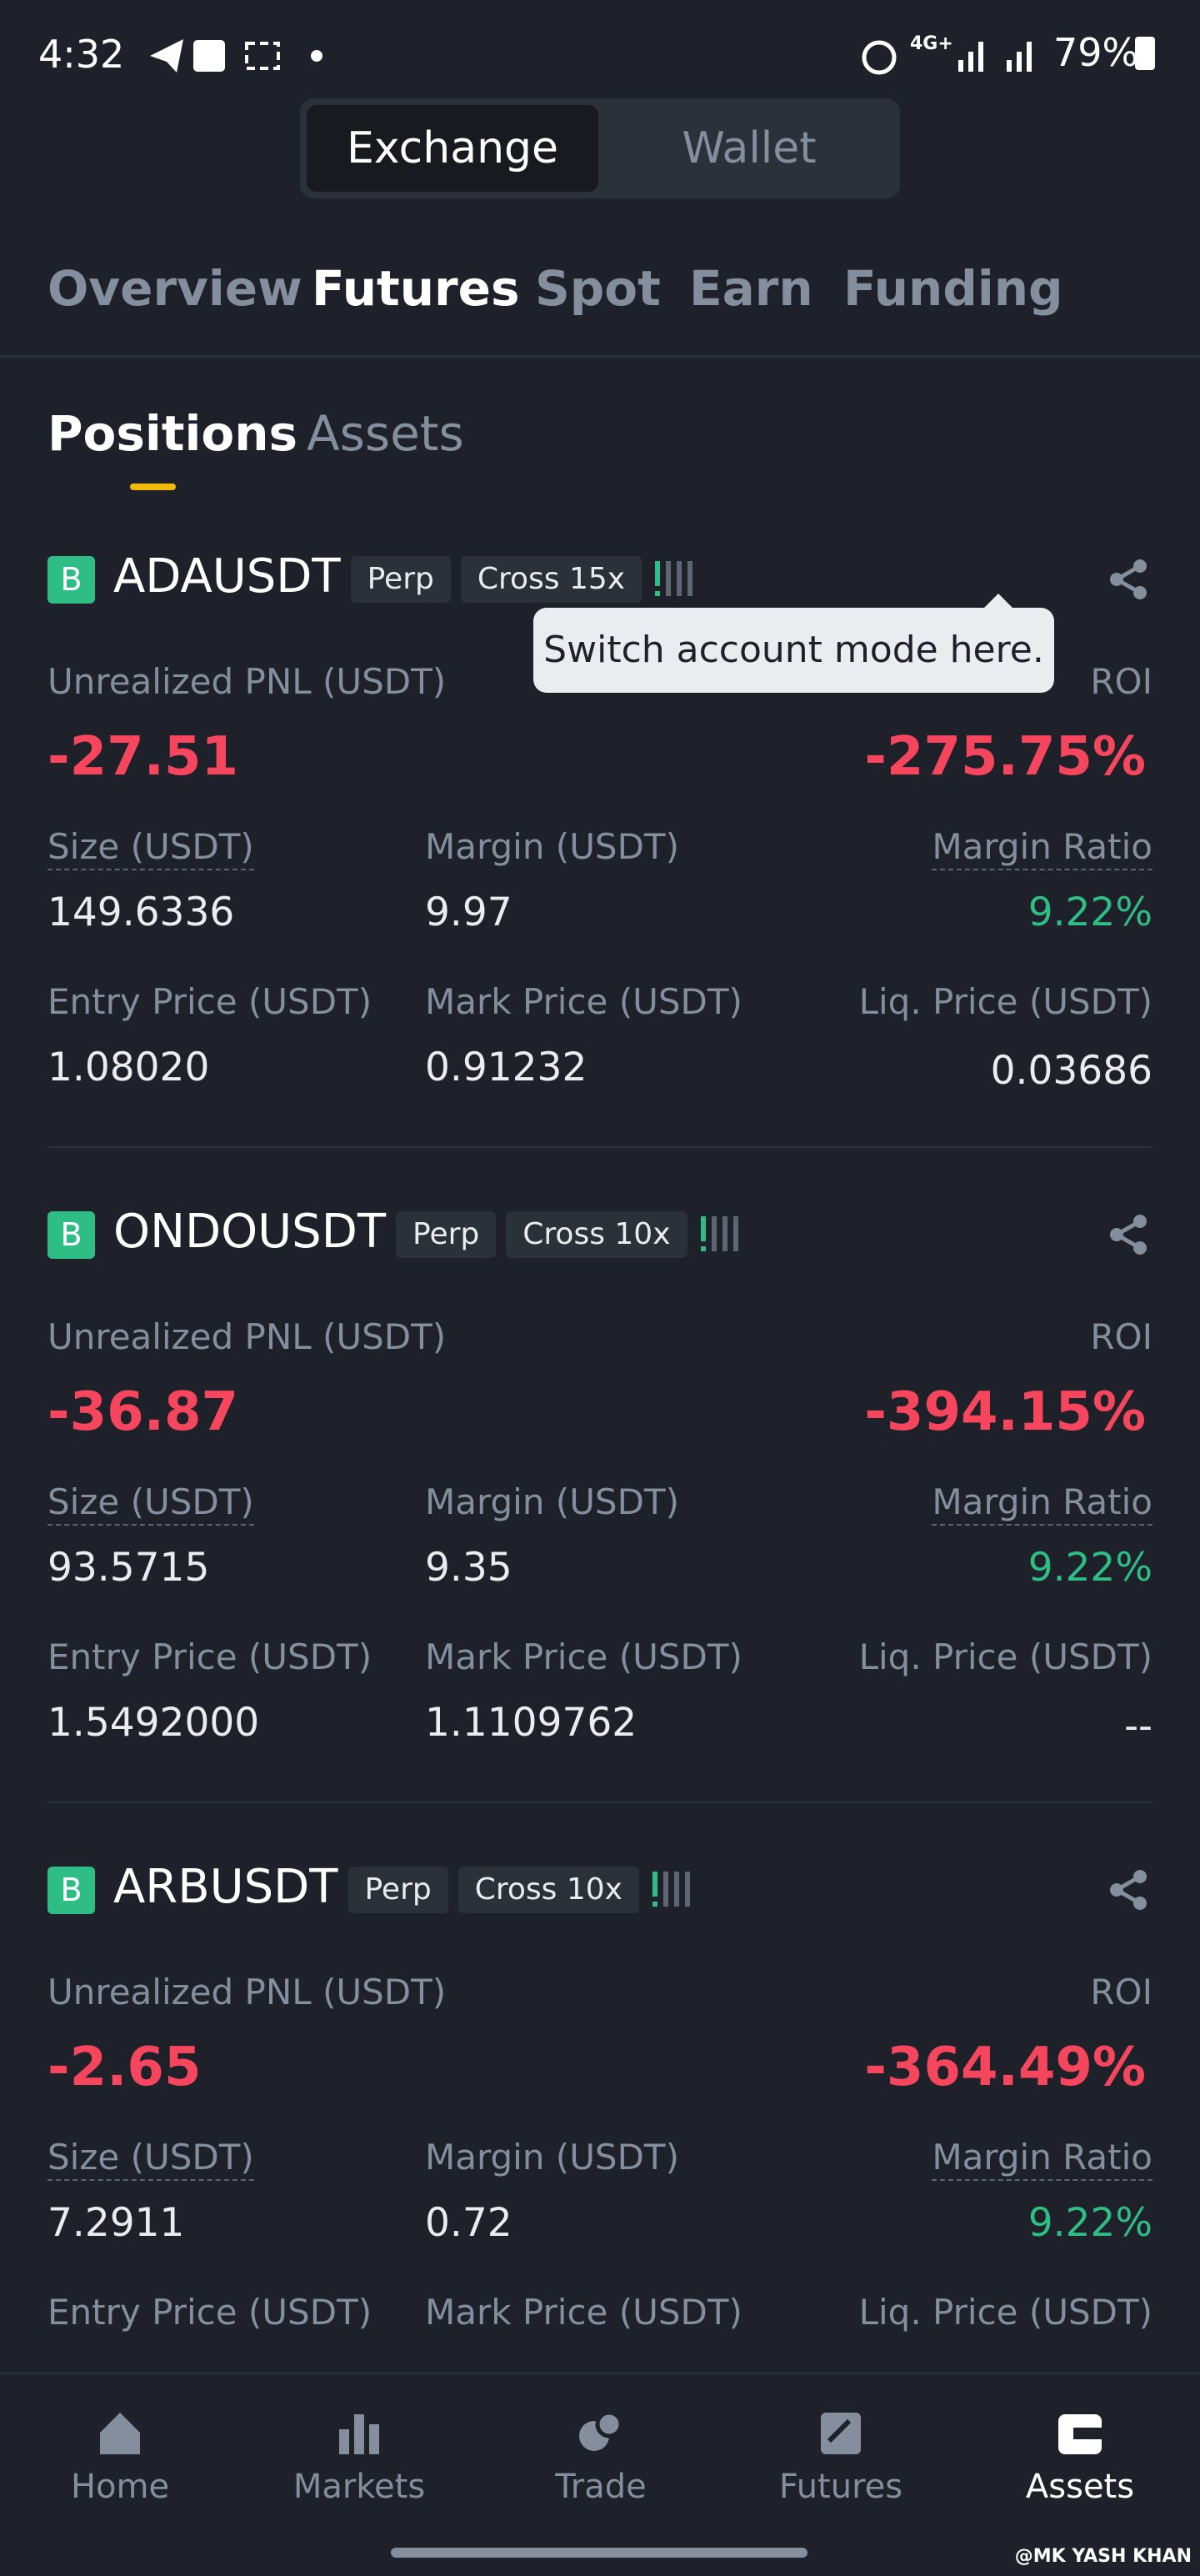 This screenshot has width=1200, height=2576. What do you see at coordinates (1005, 757) in the screenshot?
I see `roi-value: -275.75%` at bounding box center [1005, 757].